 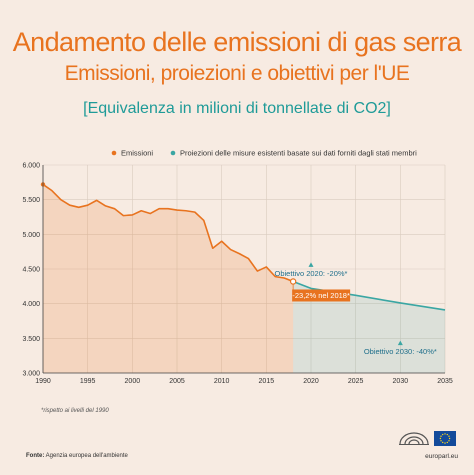 What do you see at coordinates (137, 153) in the screenshot?
I see `legend-label: Emissioni` at bounding box center [137, 153].